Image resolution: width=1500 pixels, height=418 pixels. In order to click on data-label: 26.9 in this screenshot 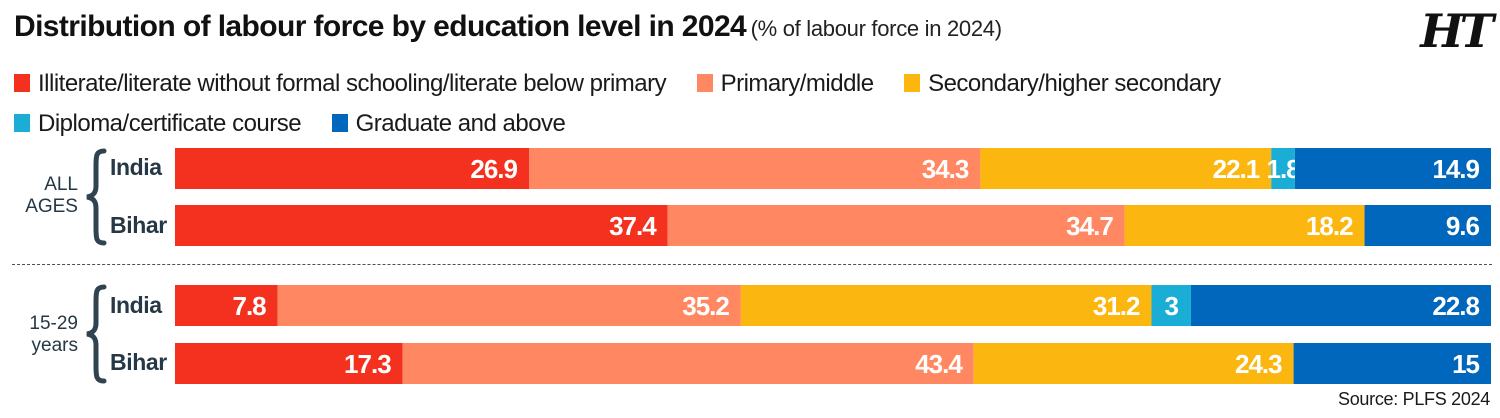, I will do `click(493, 169)`.